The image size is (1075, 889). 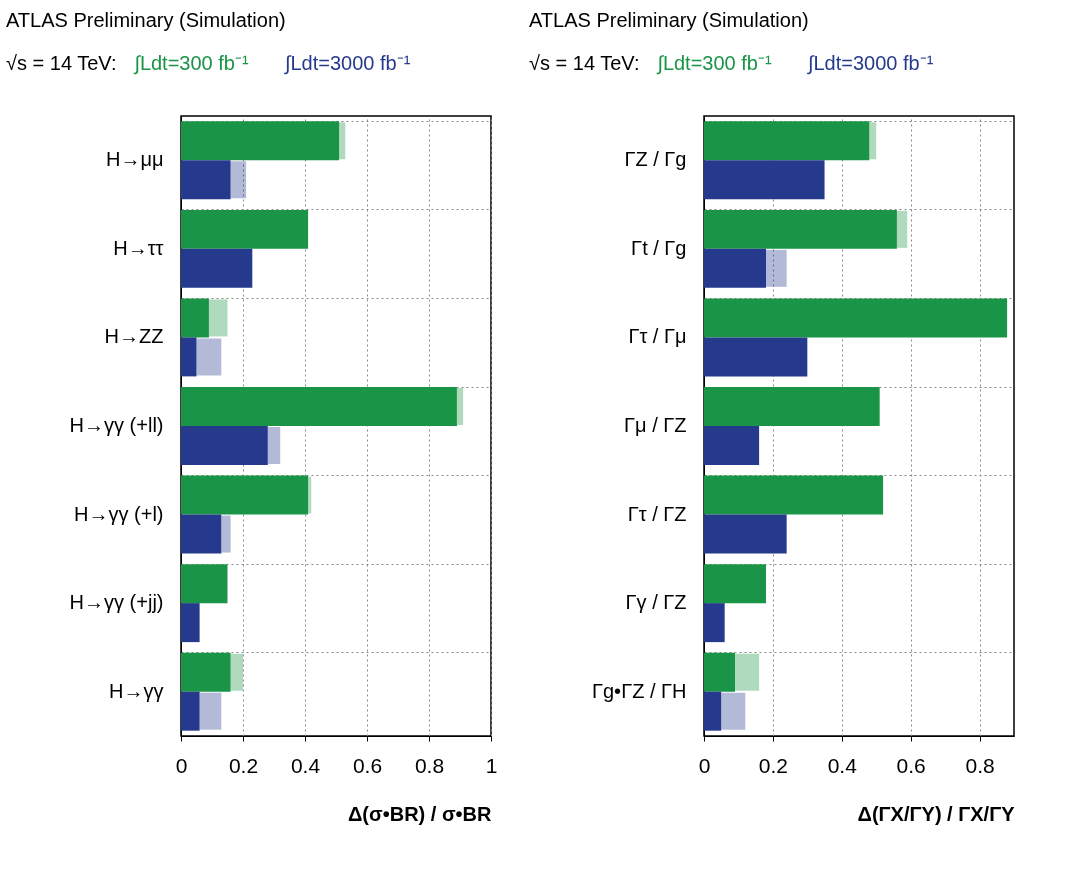 I want to click on x-axis-title: Δ(σ•BR) / σ•BR, so click(x=420, y=813).